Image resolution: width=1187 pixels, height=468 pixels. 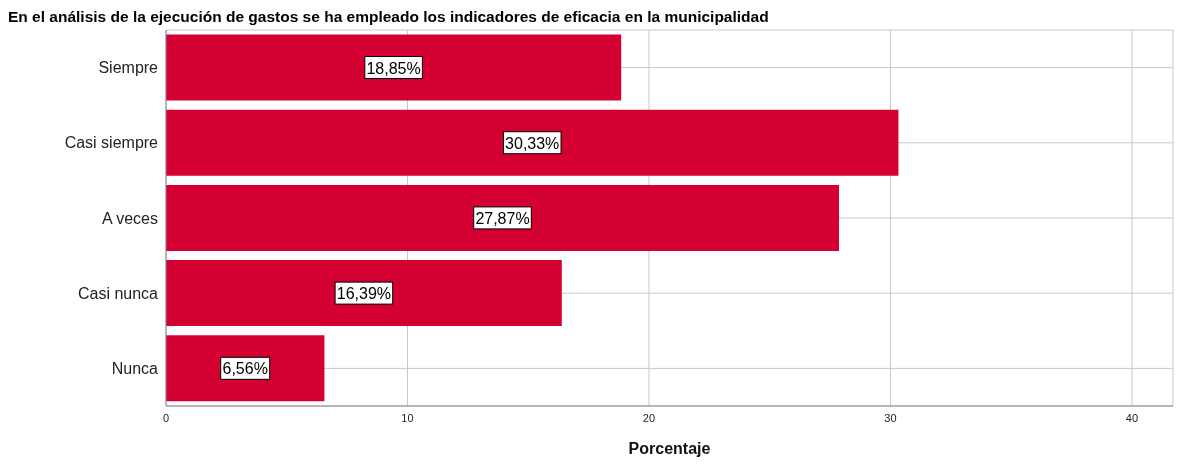 I want to click on y-tick-label: Casi nunca, so click(x=118, y=293).